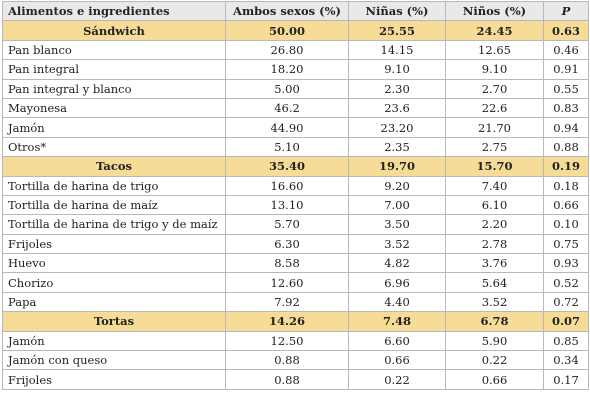  What do you see at coordinates (114, 147) in the screenshot?
I see `row-label: Otros*` at bounding box center [114, 147].